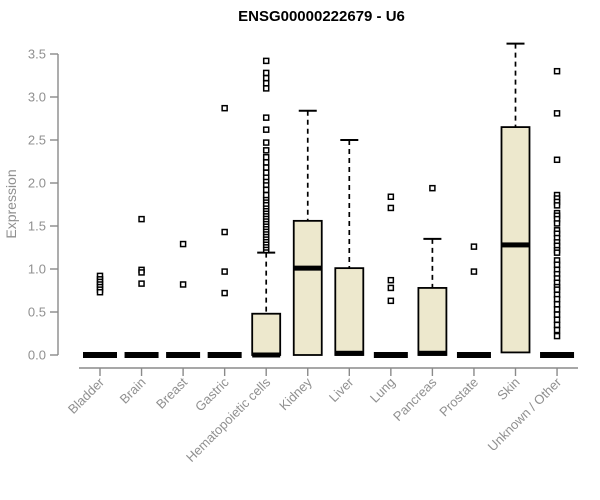  I want to click on boxplot-brain, so click(141, 286).